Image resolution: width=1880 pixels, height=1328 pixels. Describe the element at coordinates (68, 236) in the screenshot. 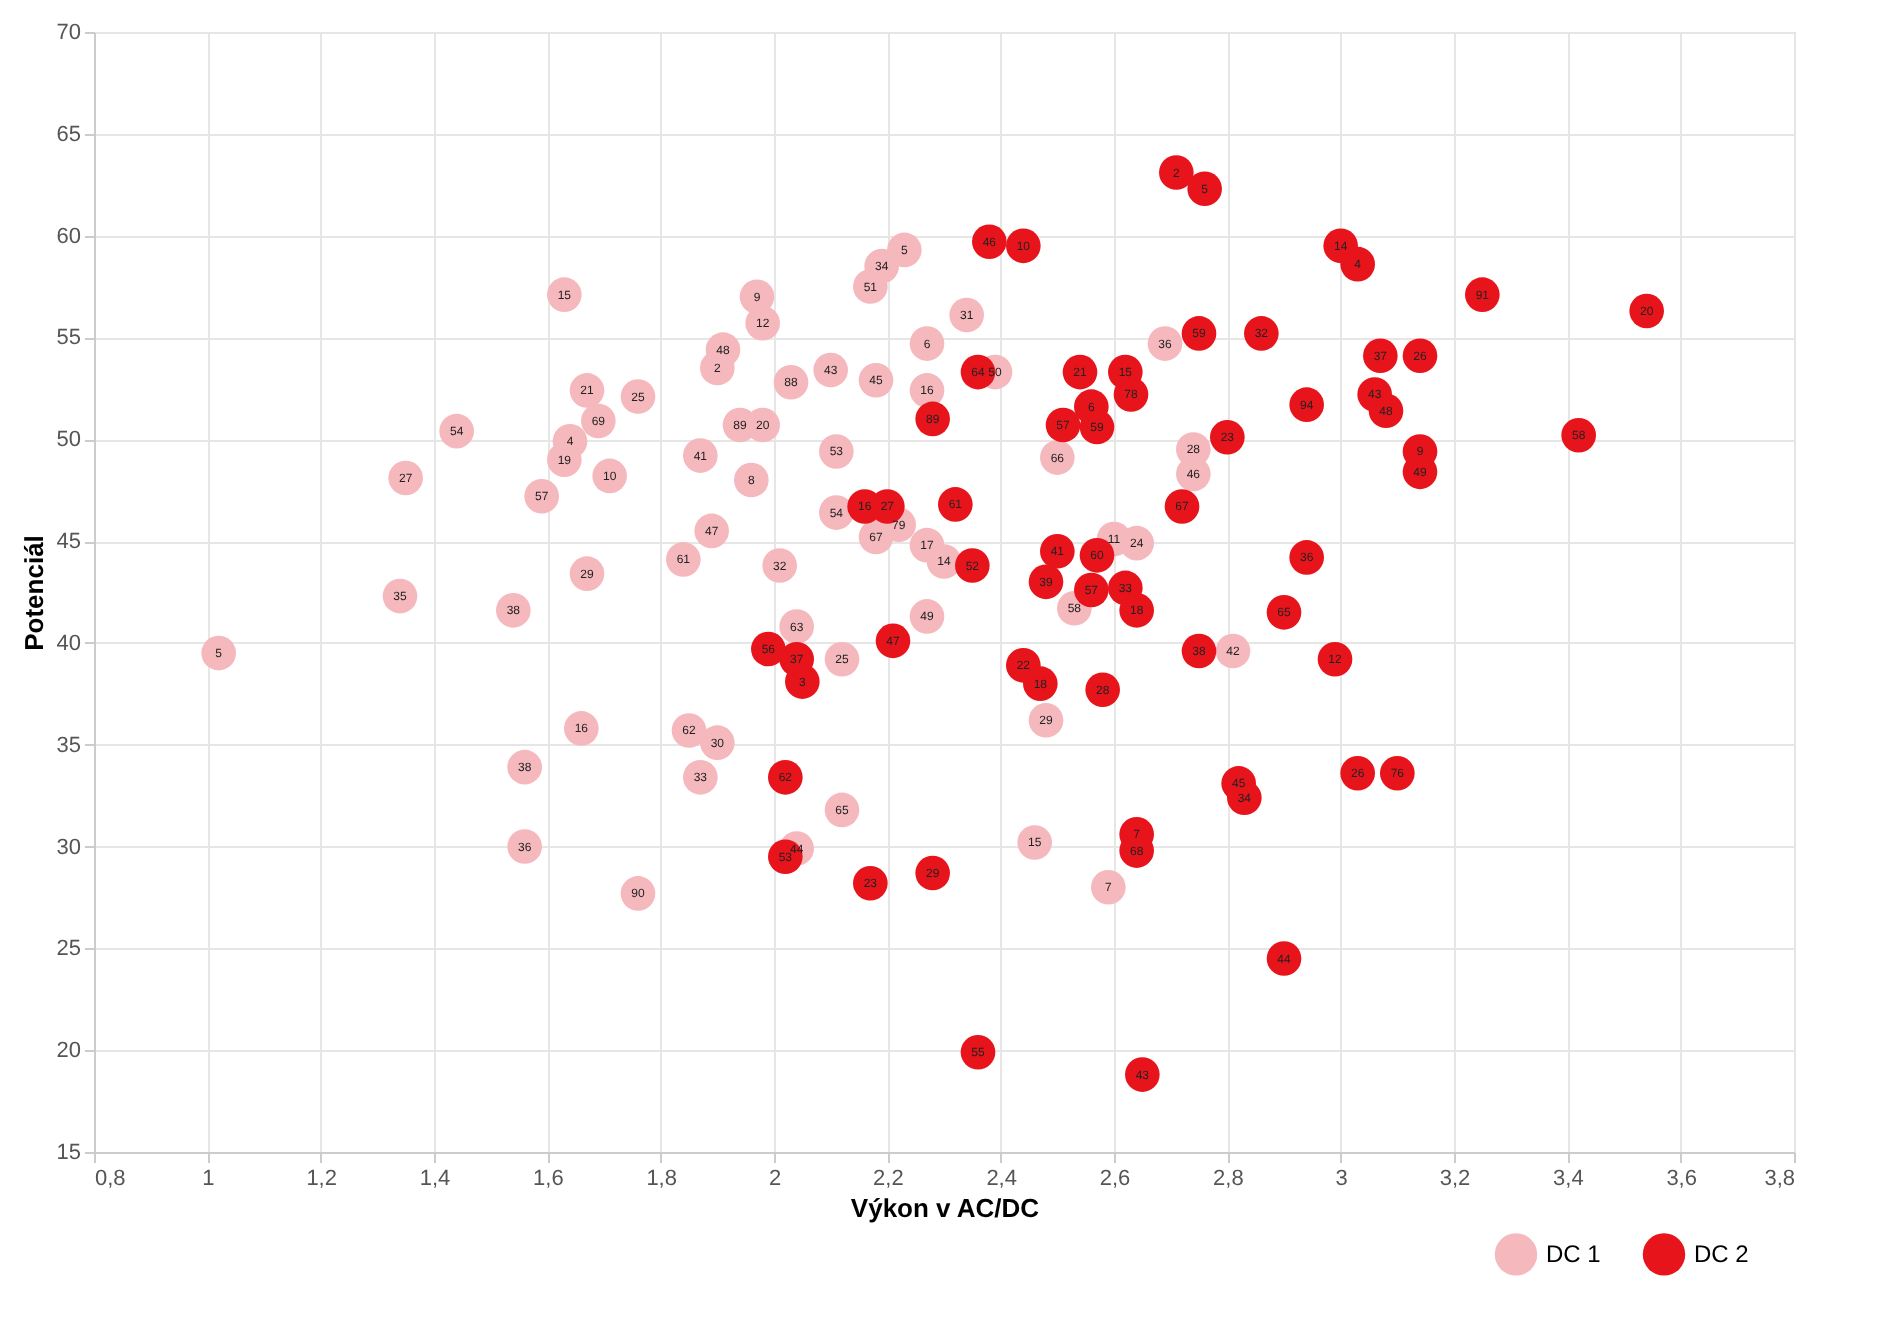

I see `y-tick-label: 60` at that location.